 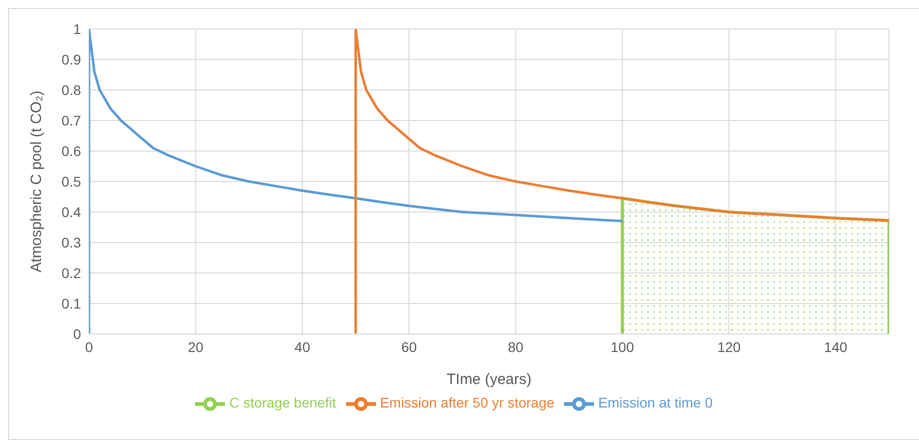 I want to click on legend-label: Emission at time 0, so click(x=655, y=402).